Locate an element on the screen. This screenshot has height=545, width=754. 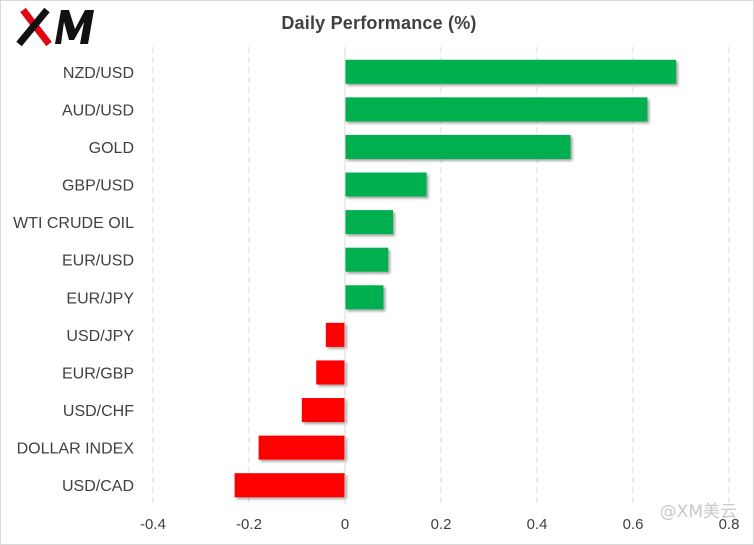
category-label: NZD/USD is located at coordinates (98, 73).